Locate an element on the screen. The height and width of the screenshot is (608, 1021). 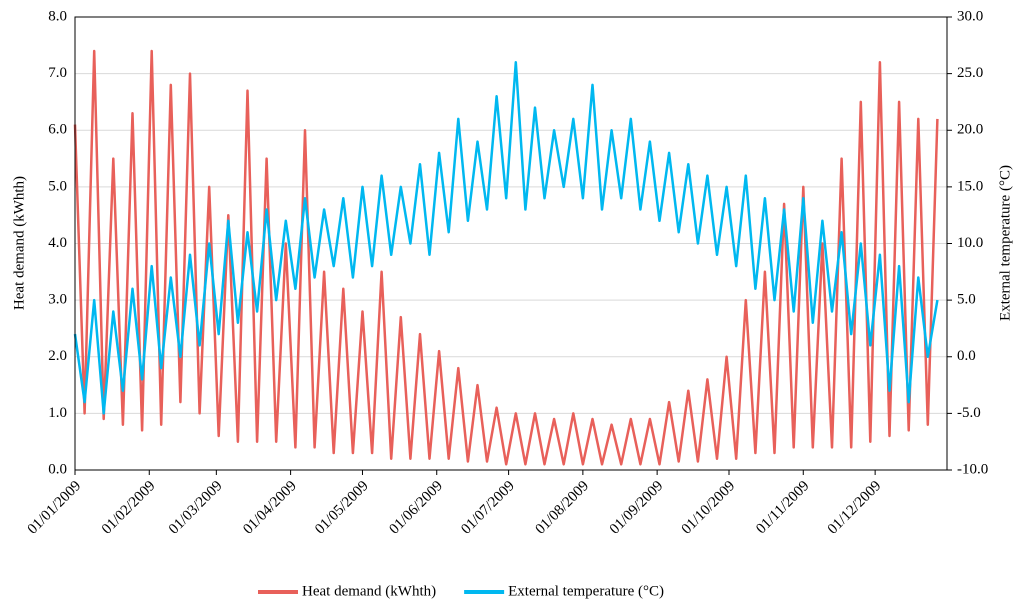
legend-label: External temperature (°C) is located at coordinates (586, 591).